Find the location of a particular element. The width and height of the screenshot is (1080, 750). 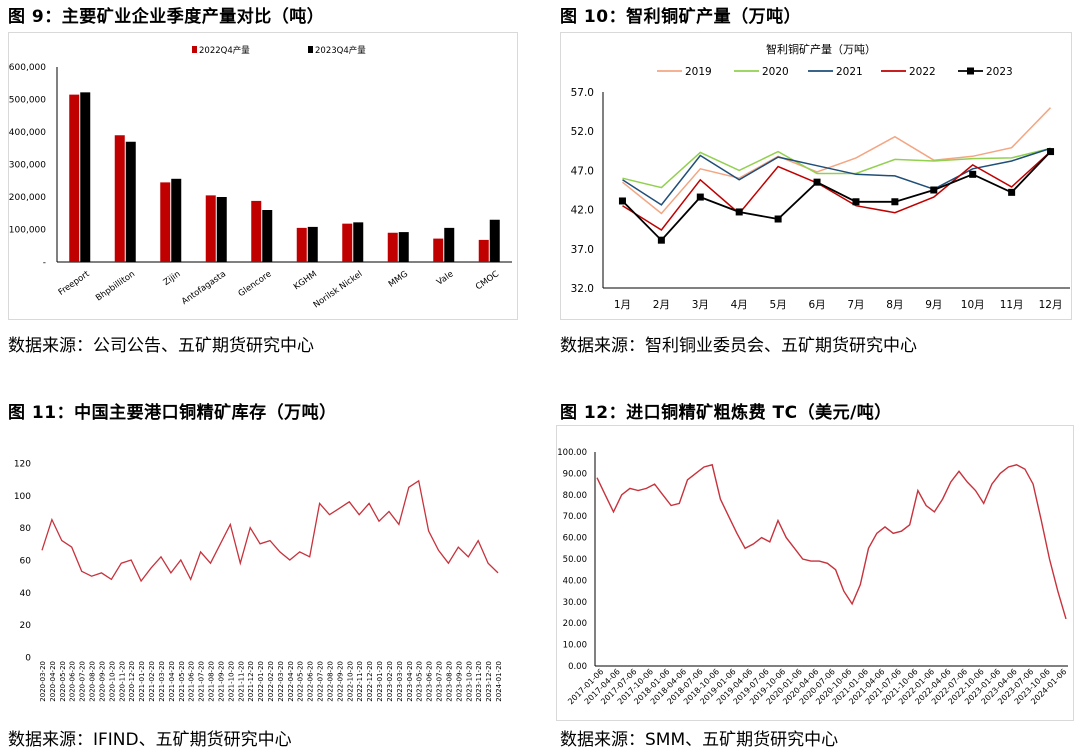

source-note-3: 数据来源：IFIND、五矿期货研究中心 is located at coordinates (150, 740).